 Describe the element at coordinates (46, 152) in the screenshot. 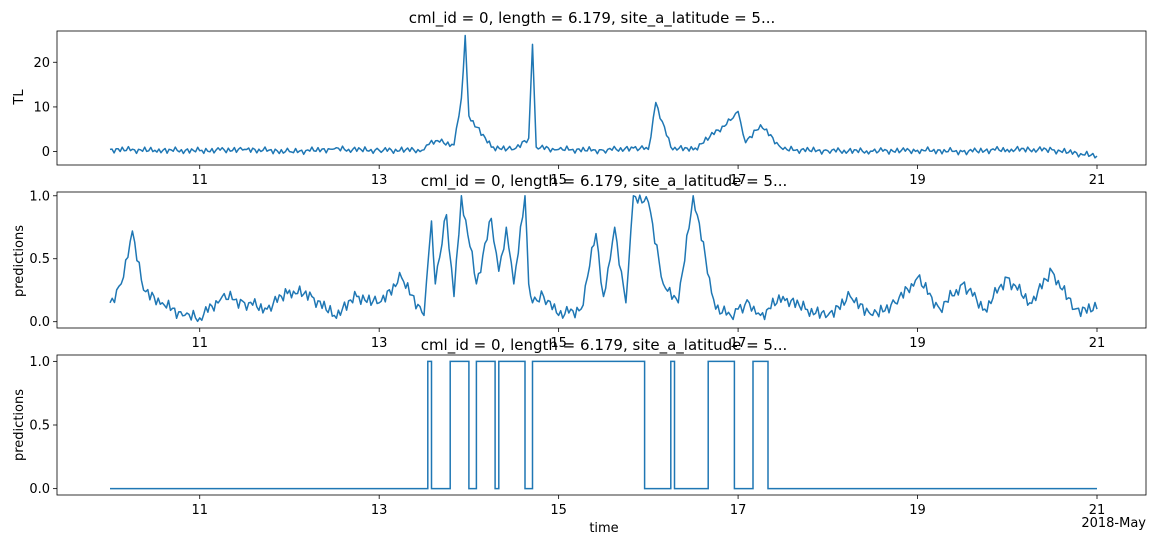

I see `panel-1-ytick-label: 0` at that location.